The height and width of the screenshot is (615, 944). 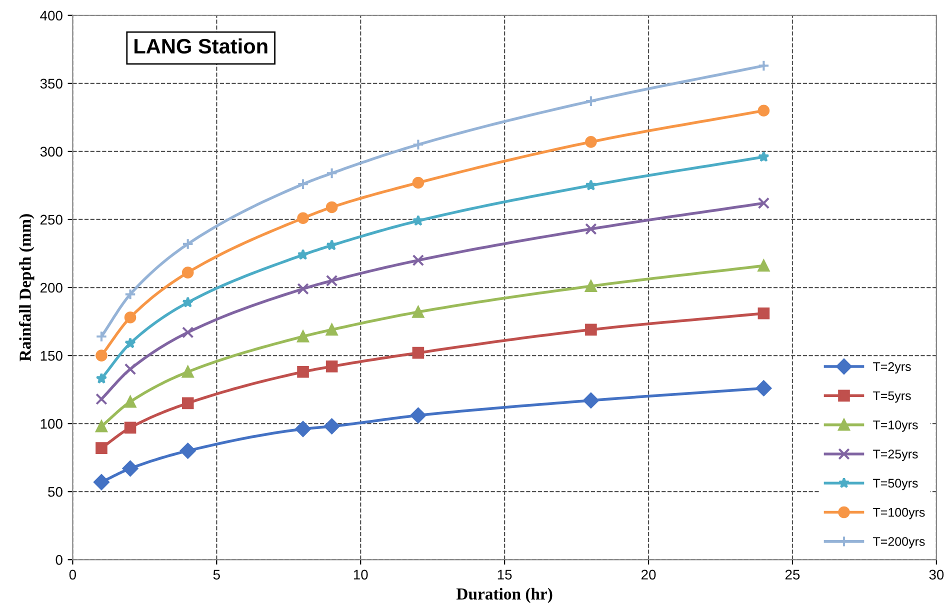 What do you see at coordinates (51, 423) in the screenshot?
I see `y-tick-label: 100` at bounding box center [51, 423].